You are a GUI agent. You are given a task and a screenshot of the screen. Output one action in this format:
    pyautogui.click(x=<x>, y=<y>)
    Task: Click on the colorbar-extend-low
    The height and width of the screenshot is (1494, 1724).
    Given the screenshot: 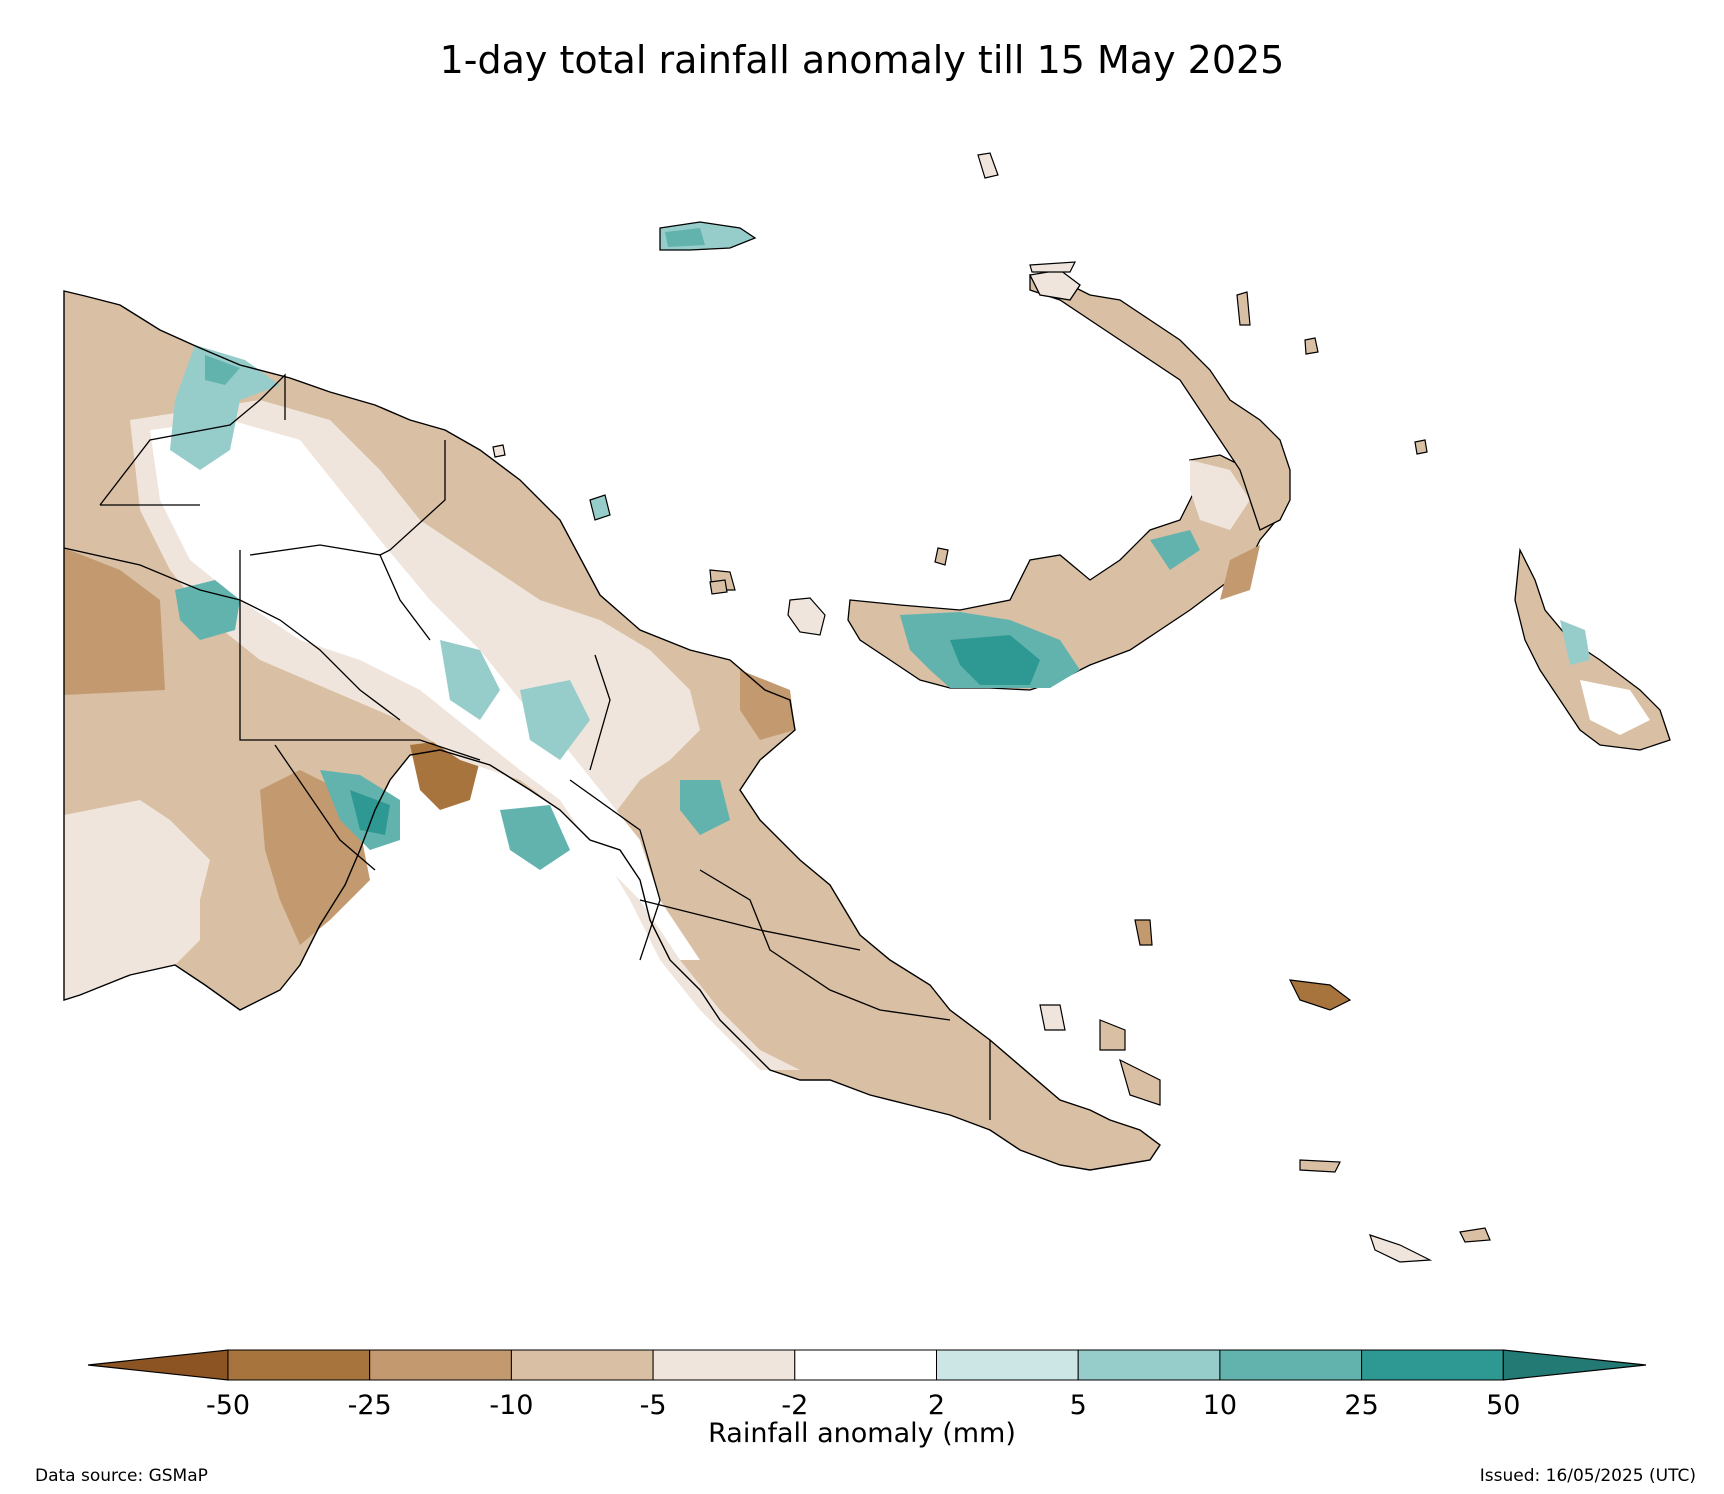 What is the action you would take?
    pyautogui.click(x=158, y=1365)
    